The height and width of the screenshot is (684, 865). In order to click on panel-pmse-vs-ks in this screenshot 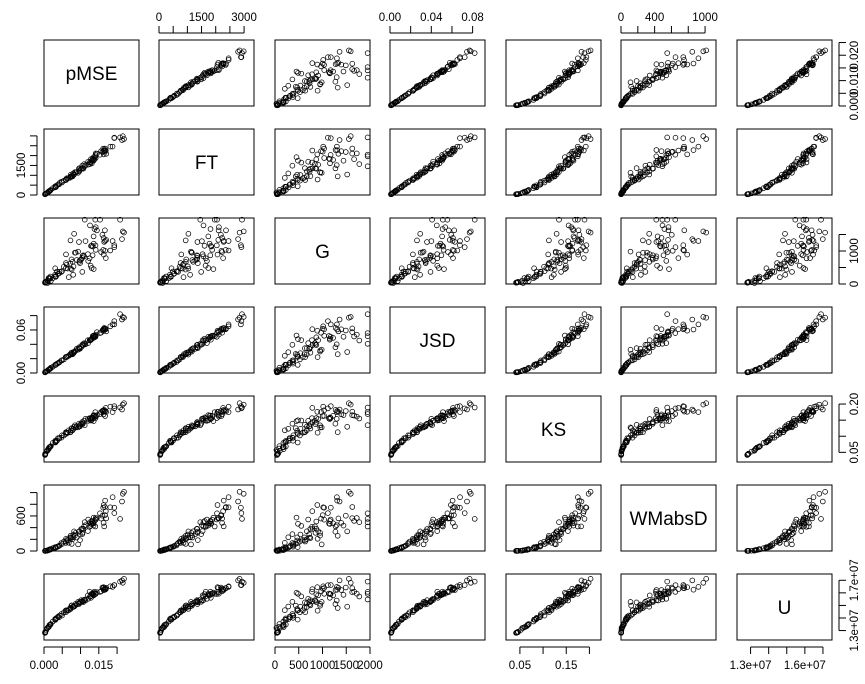, I will do `click(553, 74)`.